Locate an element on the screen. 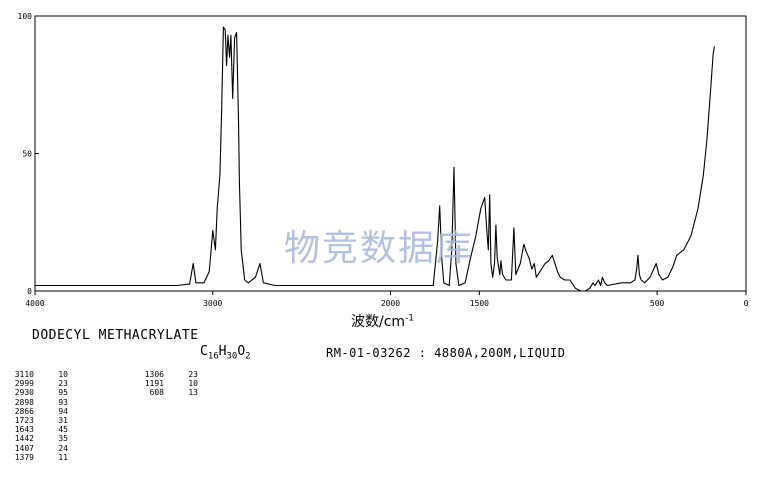  peak-intensity: 95 is located at coordinates (63, 393).